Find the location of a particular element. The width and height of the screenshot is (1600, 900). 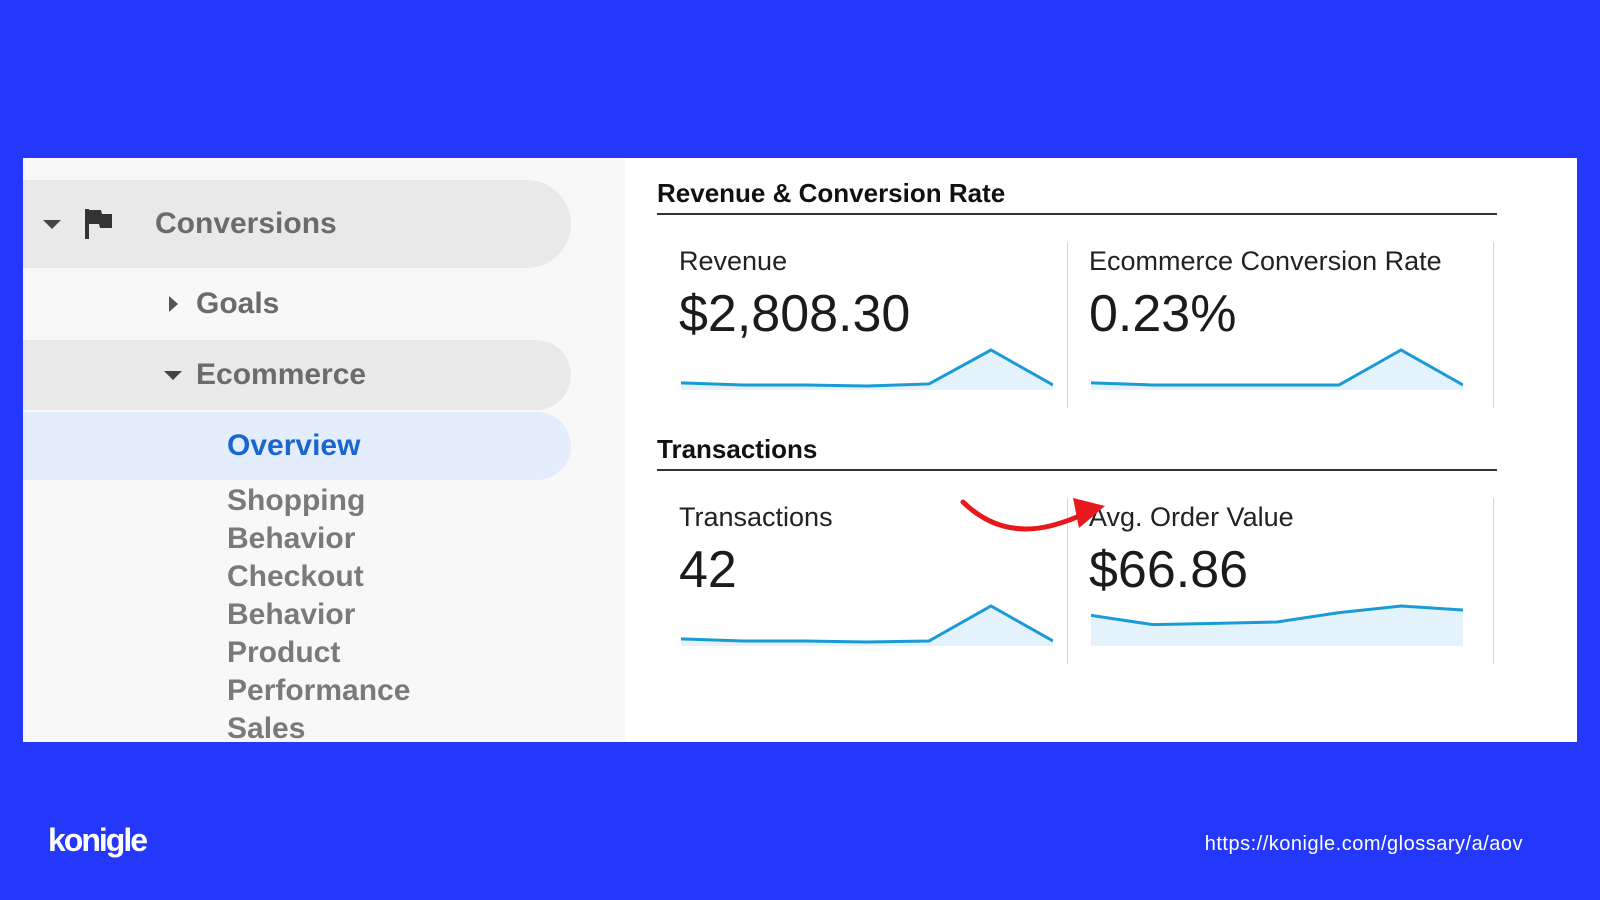

nav-sub-label: Sales is located at coordinates (266, 727).